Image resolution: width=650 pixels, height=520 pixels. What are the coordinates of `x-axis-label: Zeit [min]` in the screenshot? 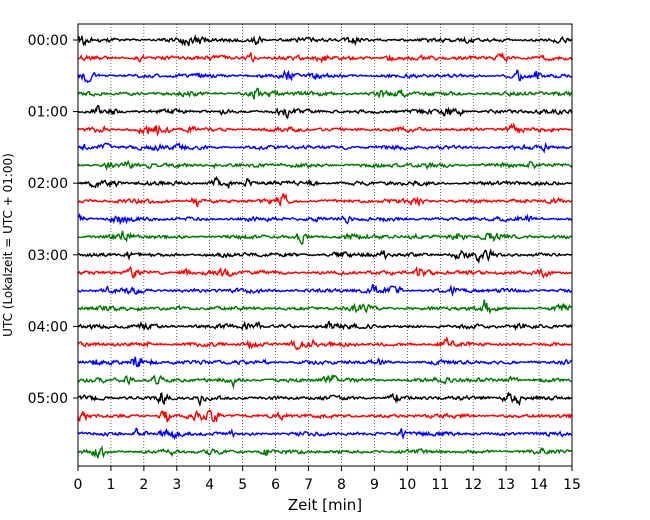 It's located at (325, 505).